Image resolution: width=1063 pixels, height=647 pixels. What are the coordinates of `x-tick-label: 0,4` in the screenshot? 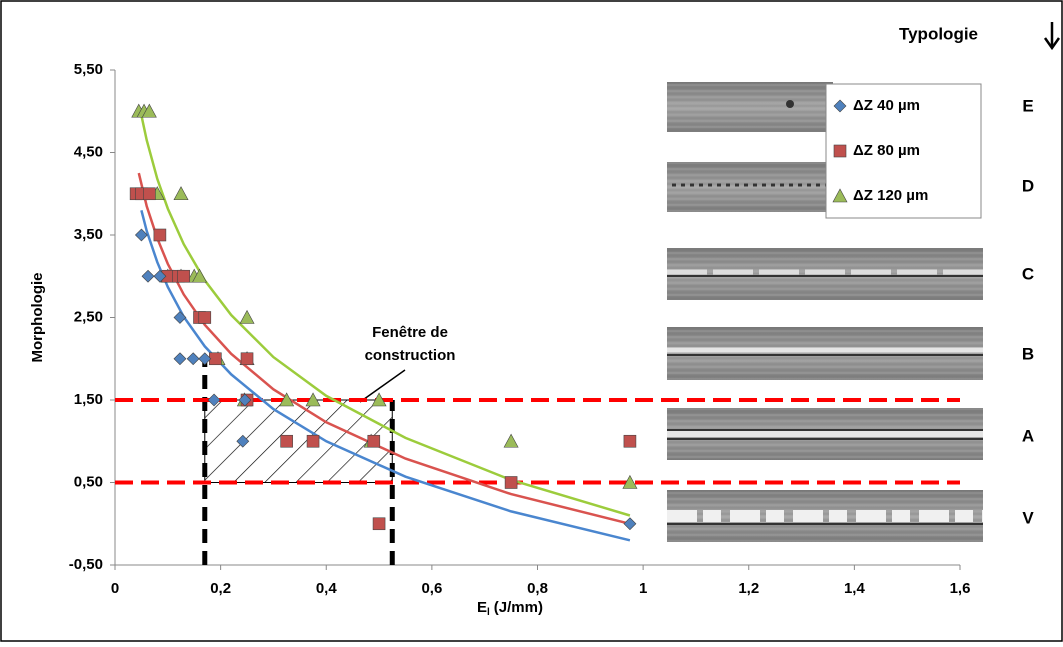 It's located at (327, 588).